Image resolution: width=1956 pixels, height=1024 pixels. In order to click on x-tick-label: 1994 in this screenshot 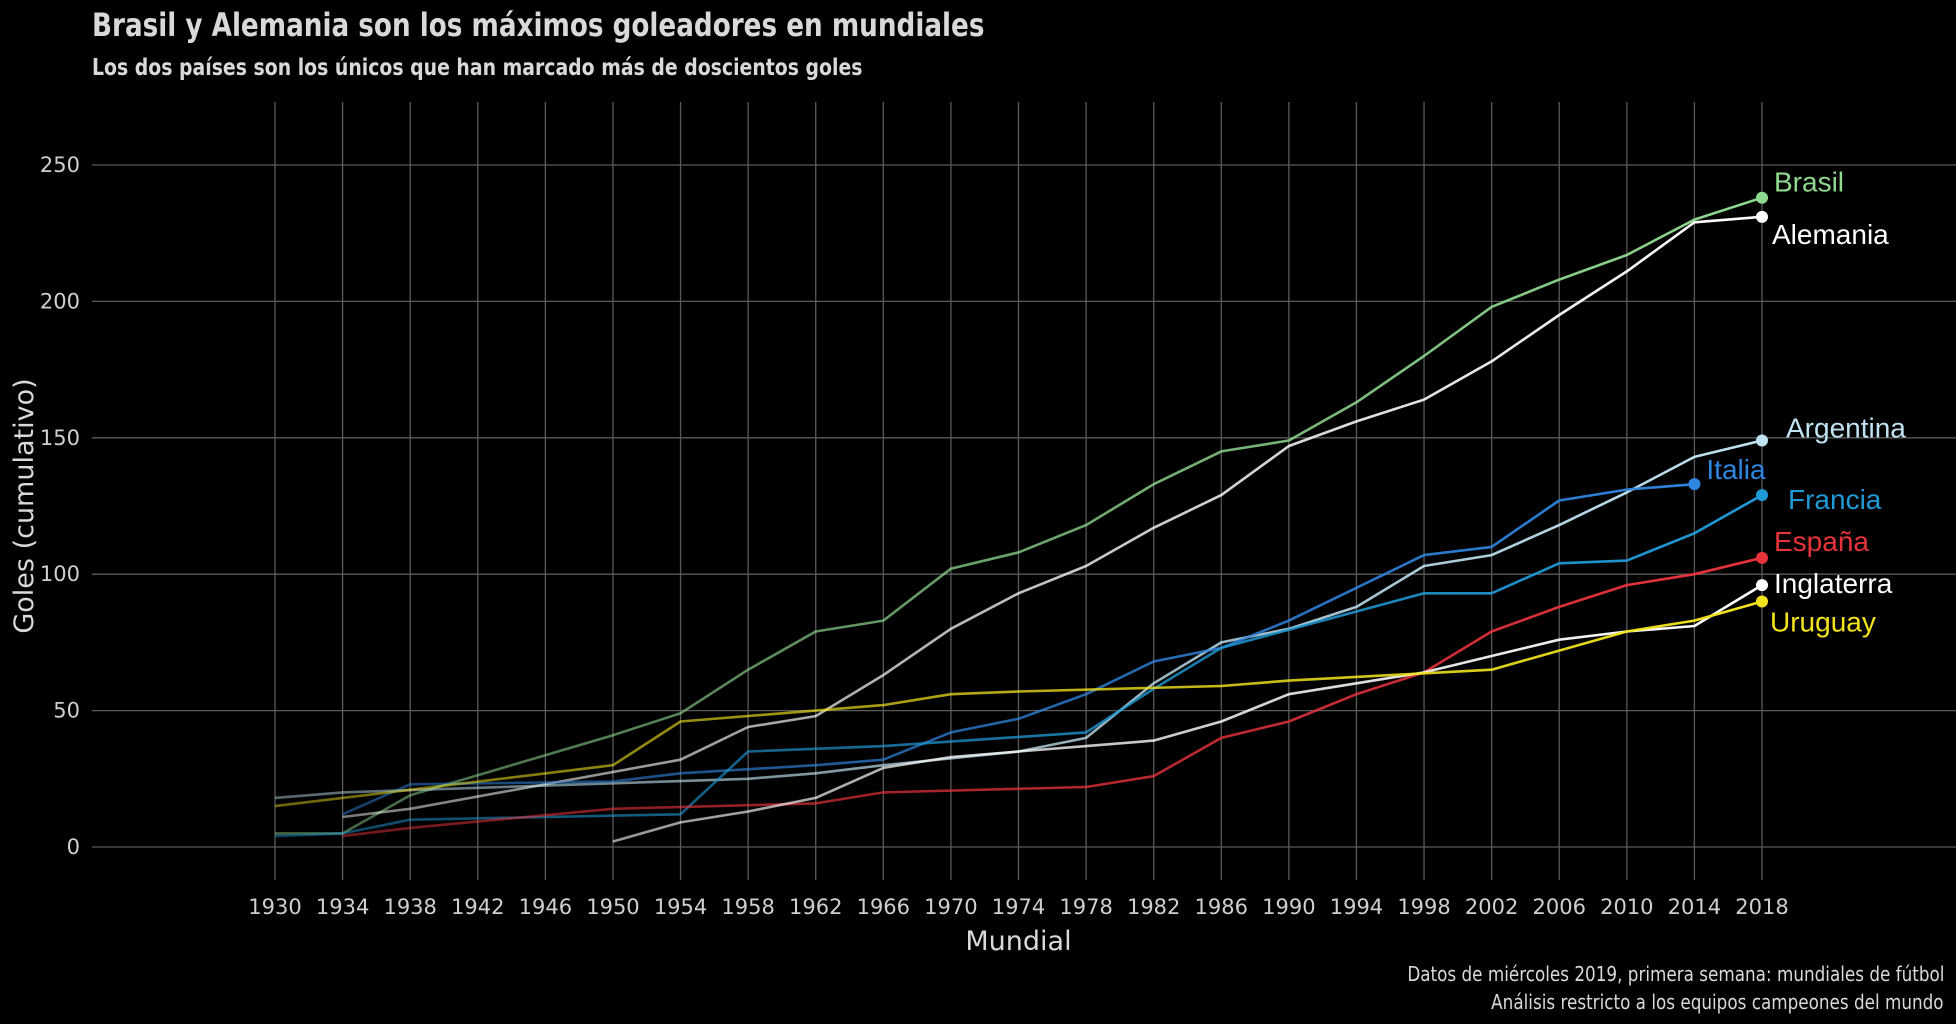, I will do `click(1356, 907)`.